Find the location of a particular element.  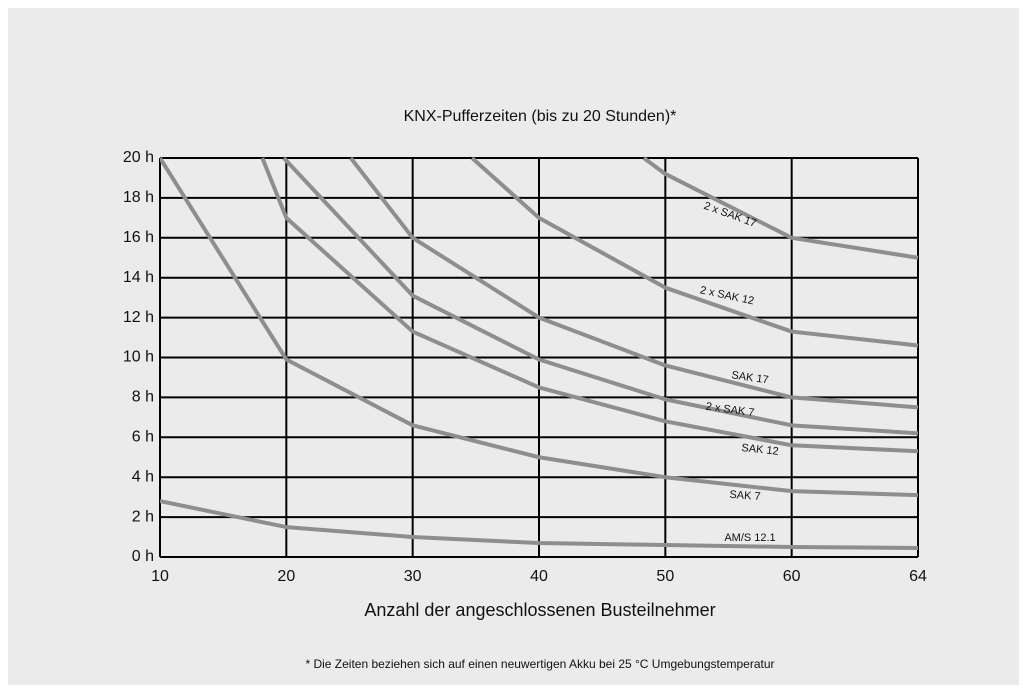

x-tick-label: 50 is located at coordinates (665, 576).